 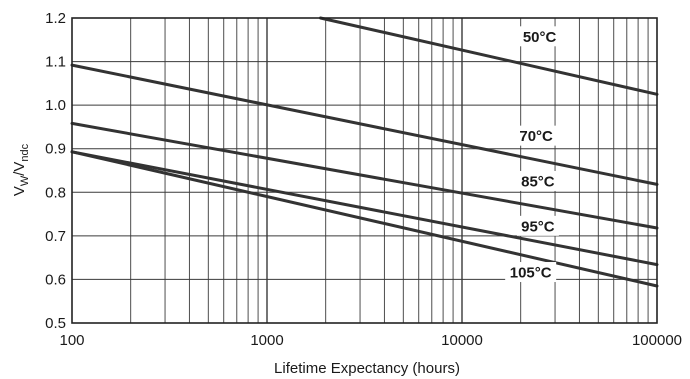 I want to click on x-tick-label: 100, so click(x=71, y=340).